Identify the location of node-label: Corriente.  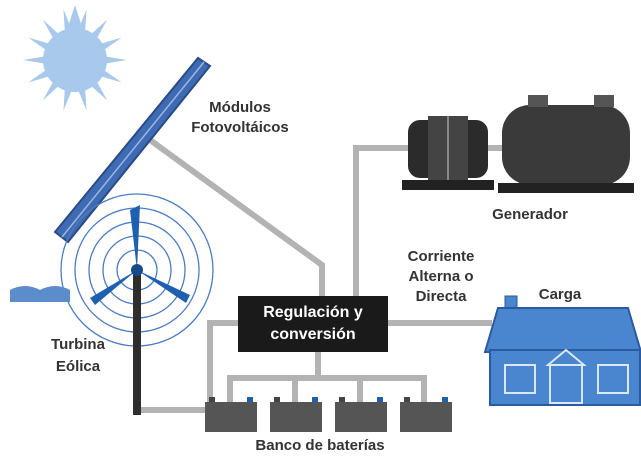
(441, 256).